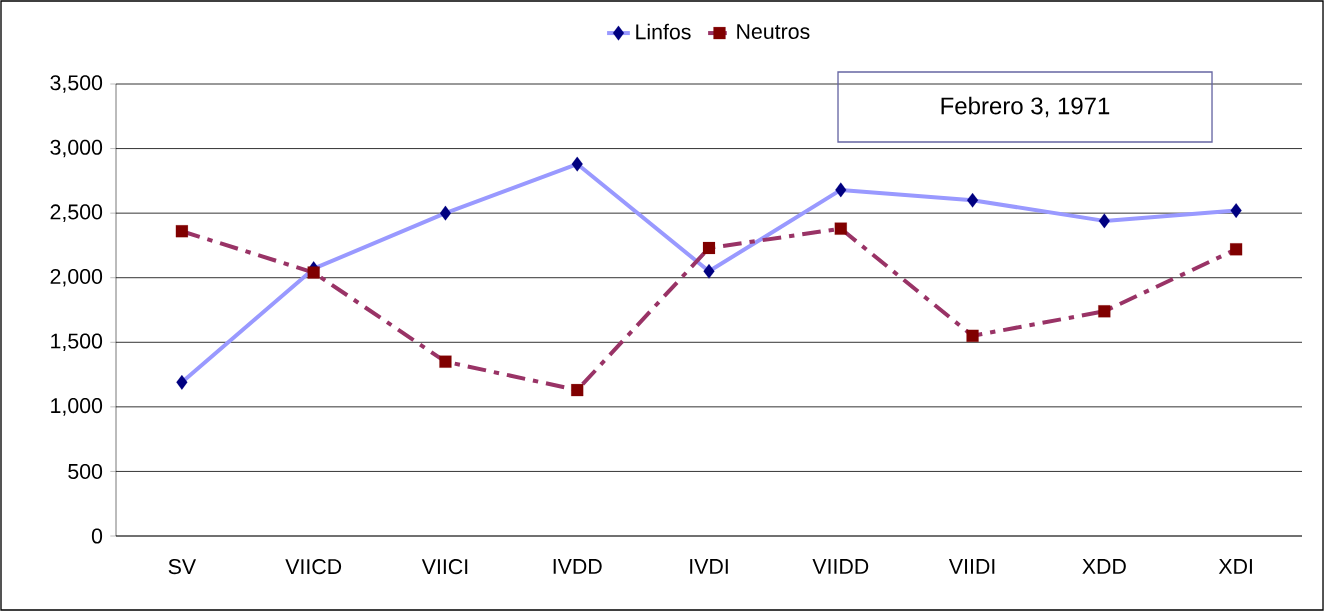 The image size is (1324, 611). What do you see at coordinates (76, 277) in the screenshot?
I see `y-tick-label: 2,000` at bounding box center [76, 277].